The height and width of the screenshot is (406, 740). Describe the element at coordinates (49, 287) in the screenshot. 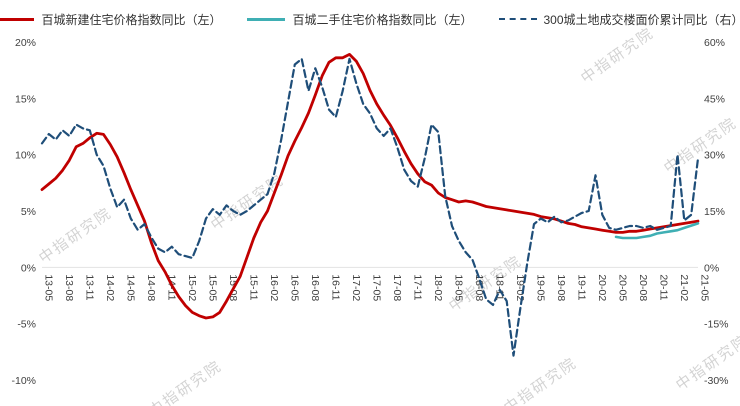

I see `x-axis-tick: 13-05` at that location.